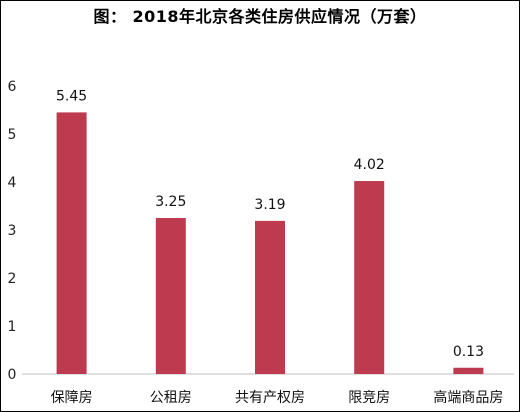 The height and width of the screenshot is (412, 520). Describe the element at coordinates (270, 398) in the screenshot. I see `x-category-label: 共有产权房` at that location.